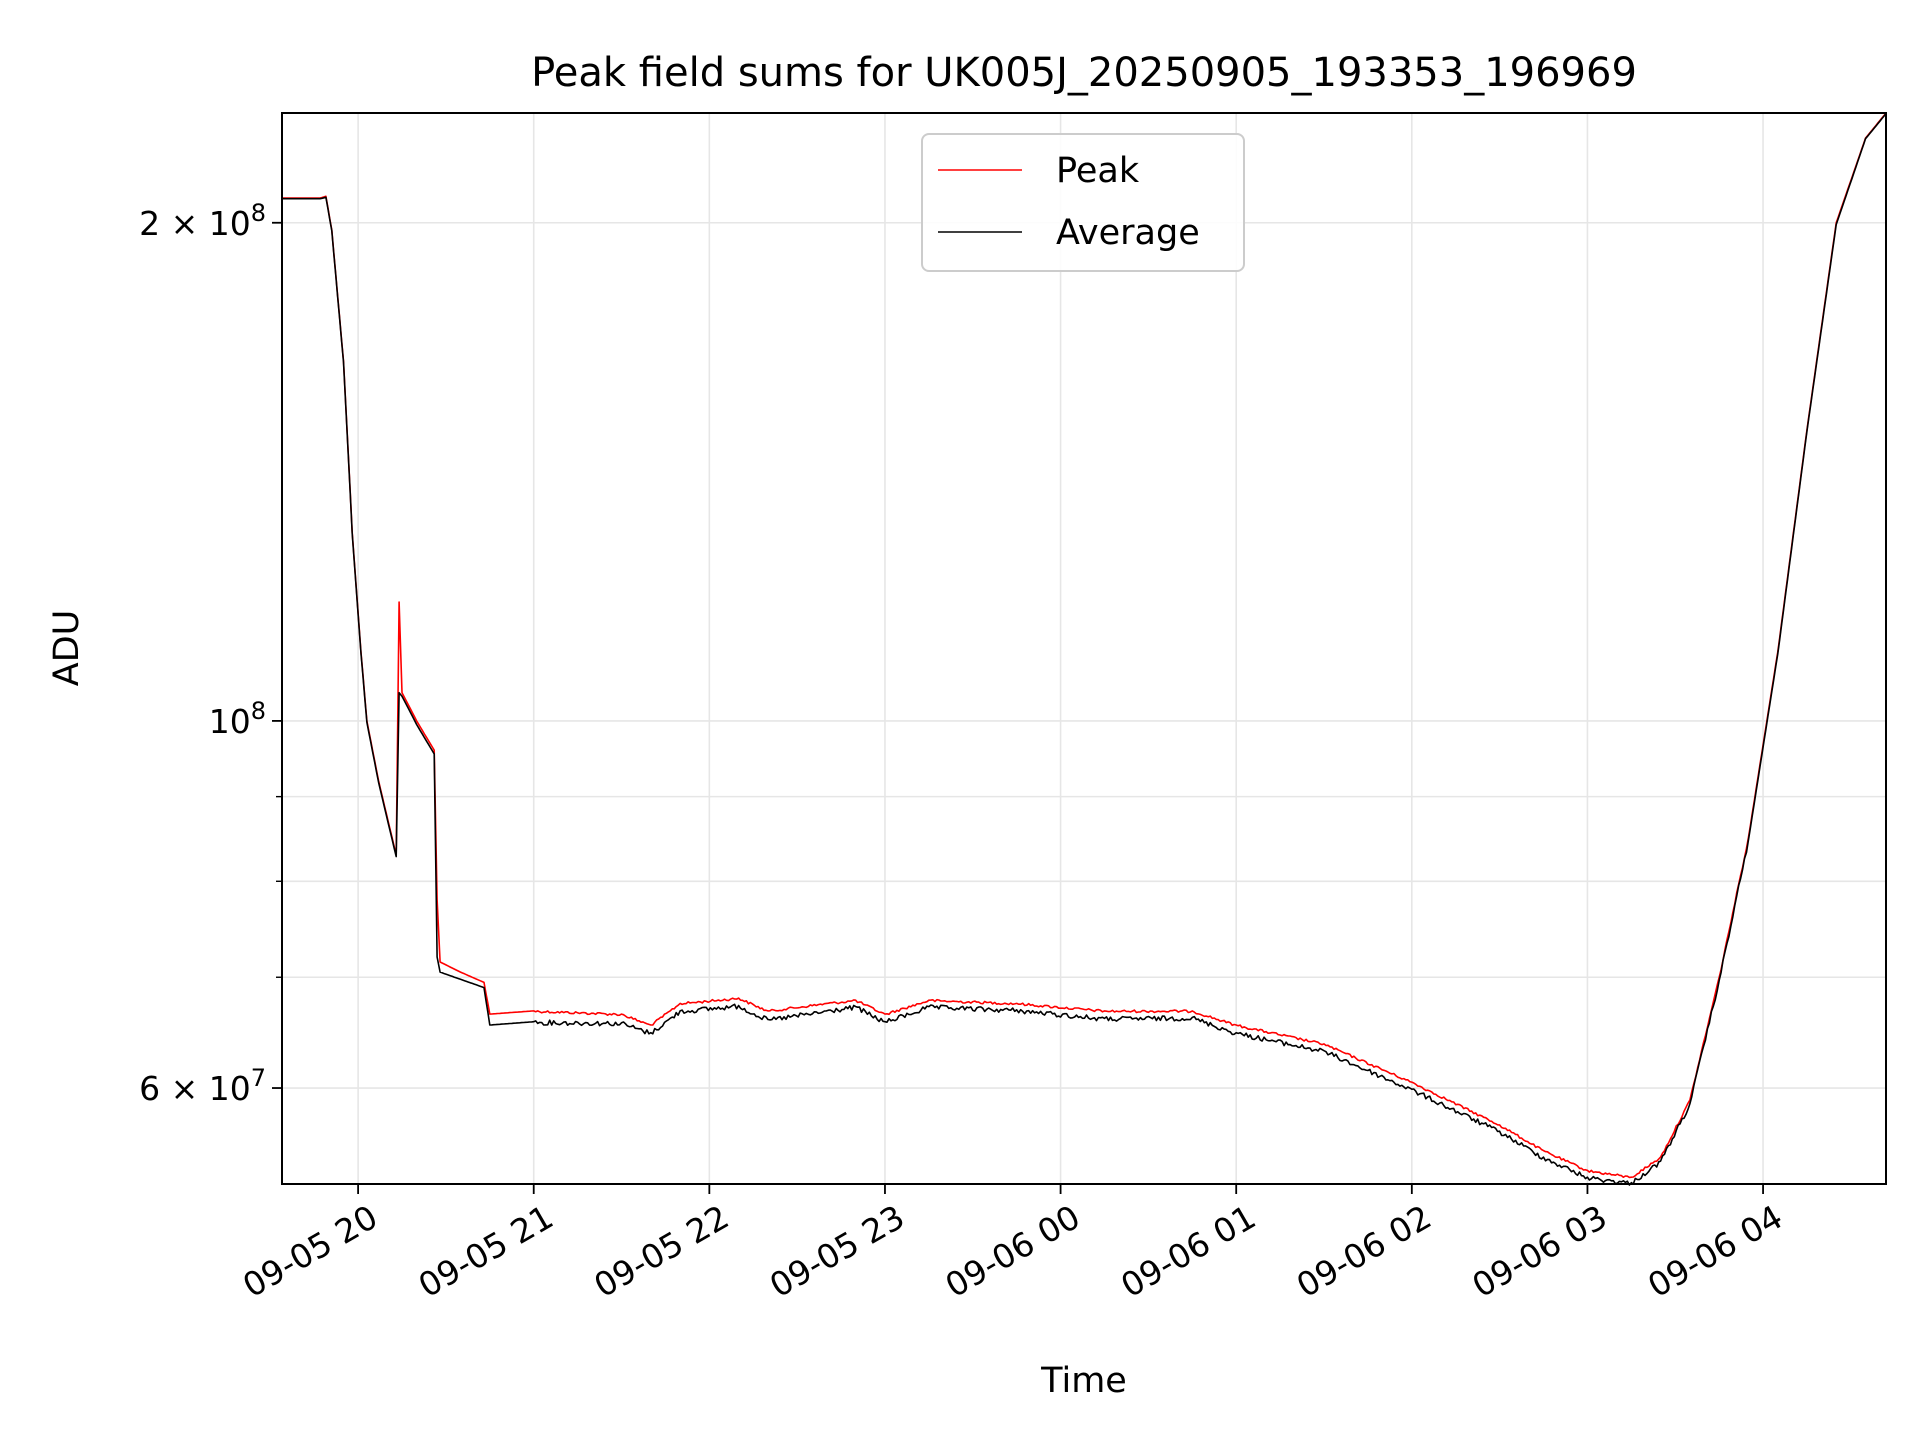 The image size is (1920, 1440). I want to click on y-tick-label: 6 × 107, so click(202, 1086).